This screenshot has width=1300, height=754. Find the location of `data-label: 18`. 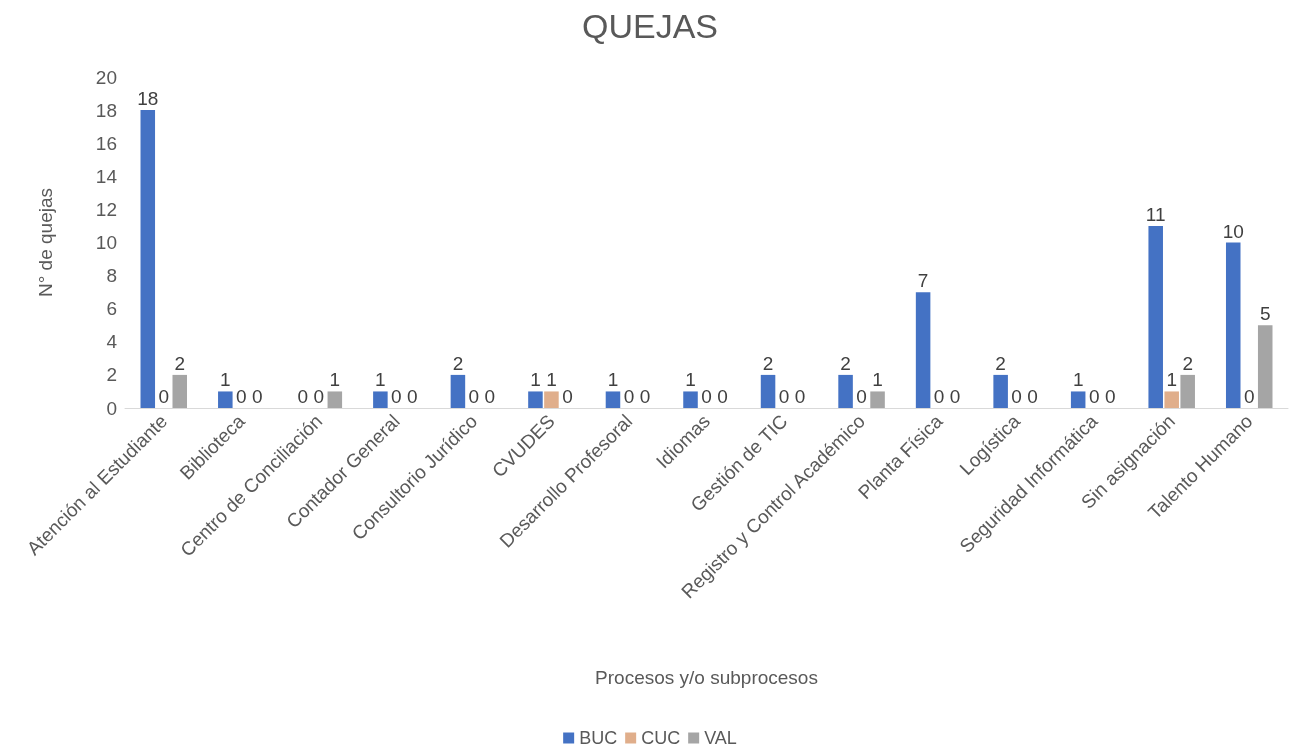

data-label: 18 is located at coordinates (148, 99).